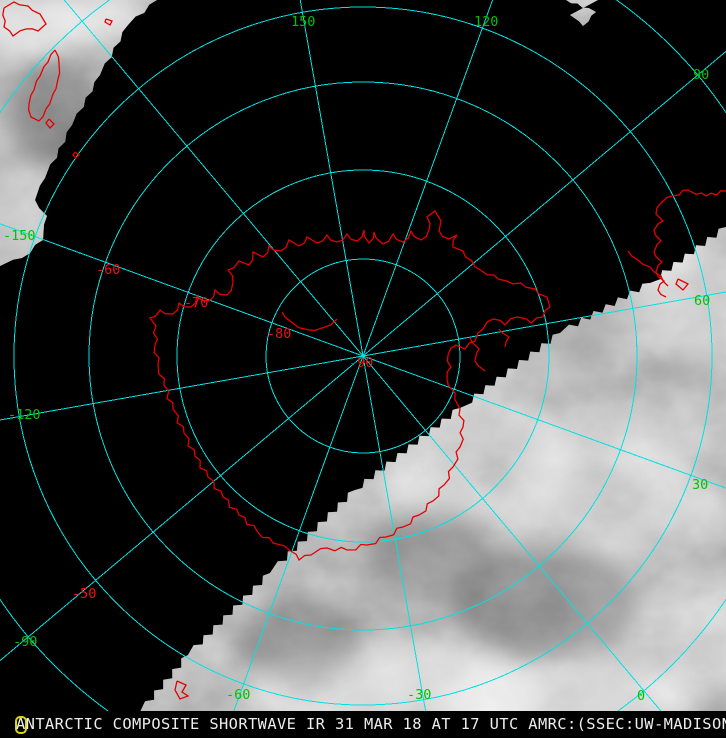 This screenshot has height=738, width=726. I want to click on stewart-island, so click(50, 123).